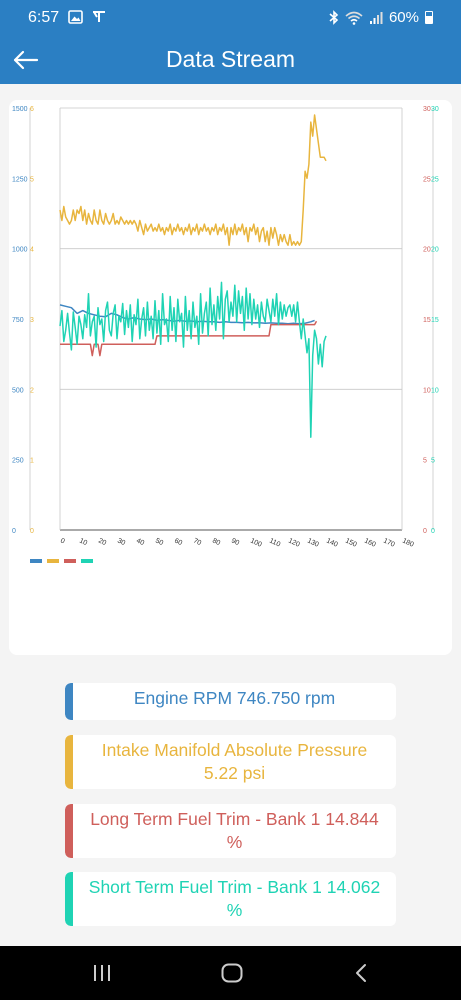 This screenshot has height=1000, width=461. What do you see at coordinates (435, 179) in the screenshot?
I see `stft-tick-label: 25` at bounding box center [435, 179].